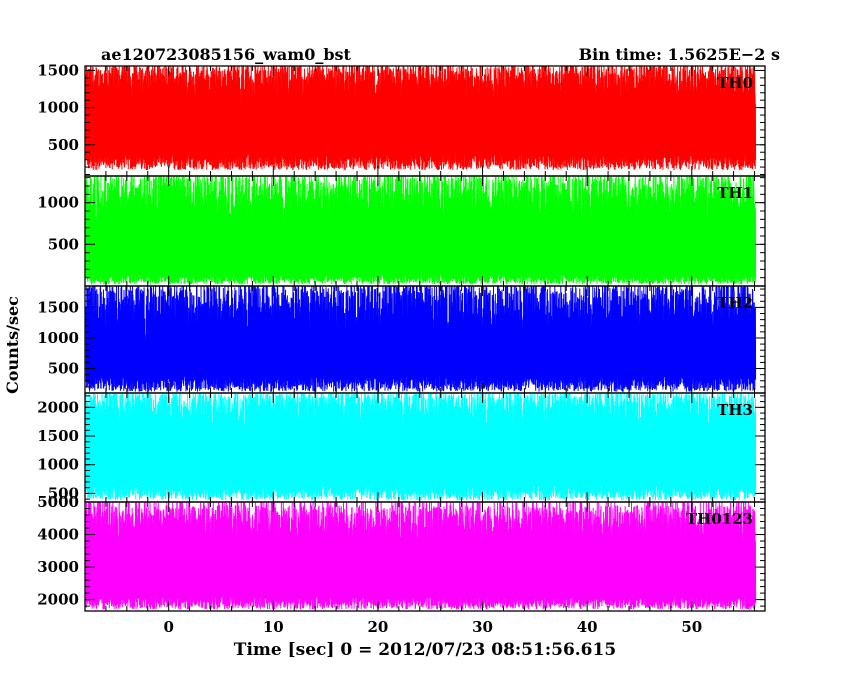  I want to click on panel-th0: 500 1000 1500 TH0, so click(401, 119).